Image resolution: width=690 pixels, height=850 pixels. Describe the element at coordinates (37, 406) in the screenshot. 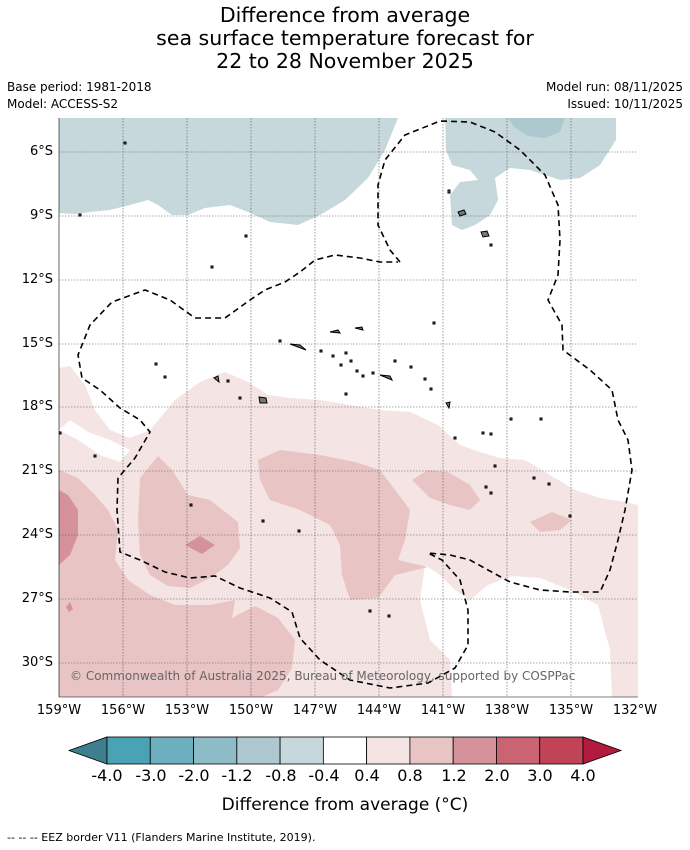

I see `lat-label-18s: 18°S` at that location.